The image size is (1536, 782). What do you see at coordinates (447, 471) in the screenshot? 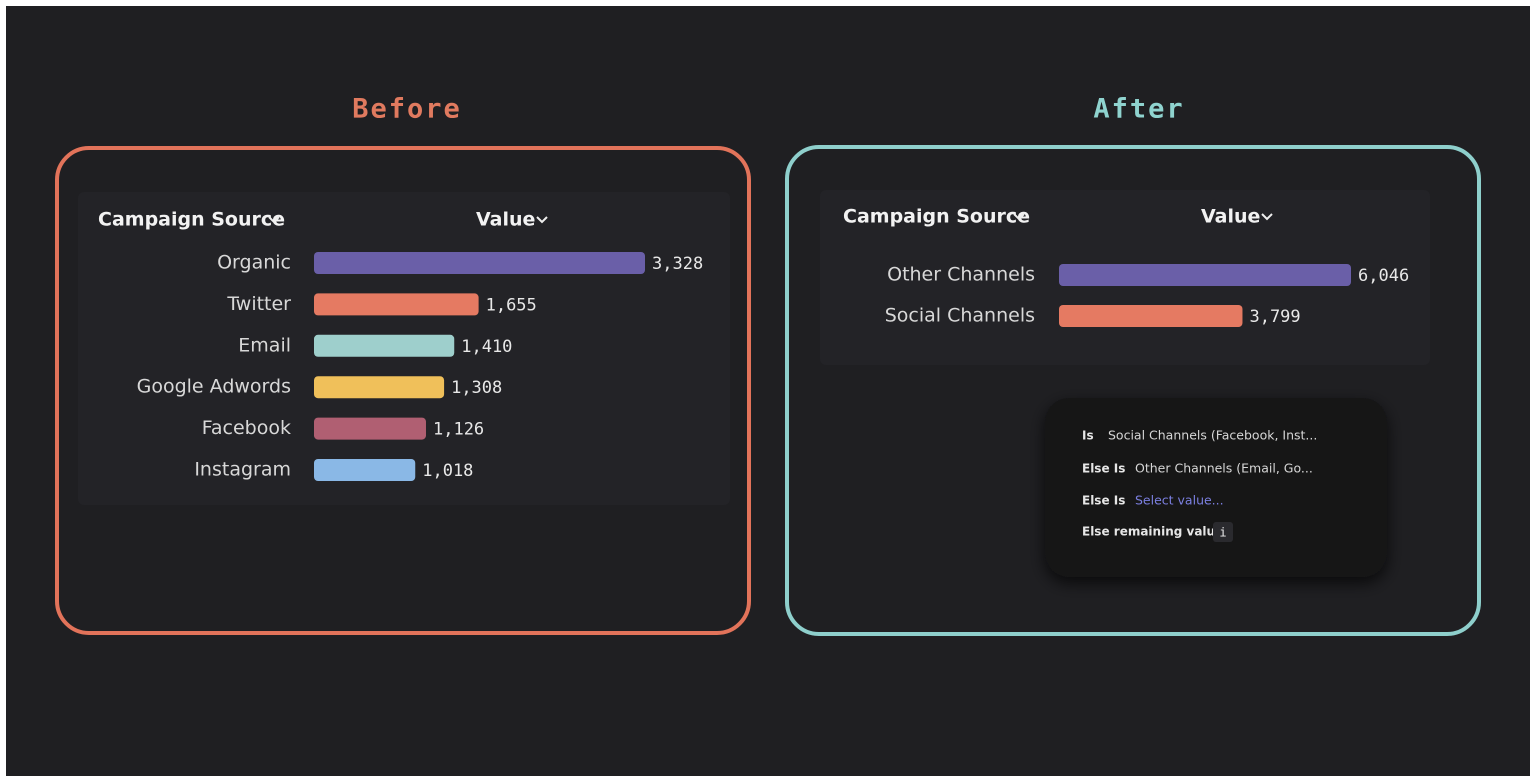
I see `value-label: 1,018` at bounding box center [447, 471].